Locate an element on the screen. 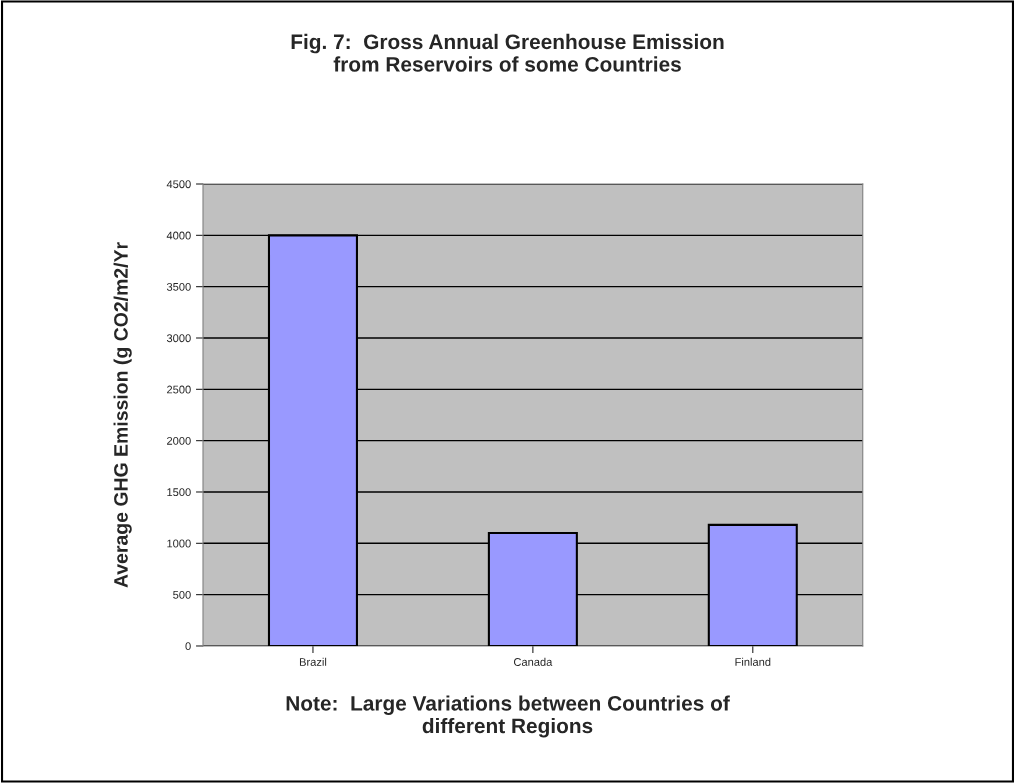 This screenshot has height=783, width=1015. x-tick-label: Brazil is located at coordinates (313, 661).